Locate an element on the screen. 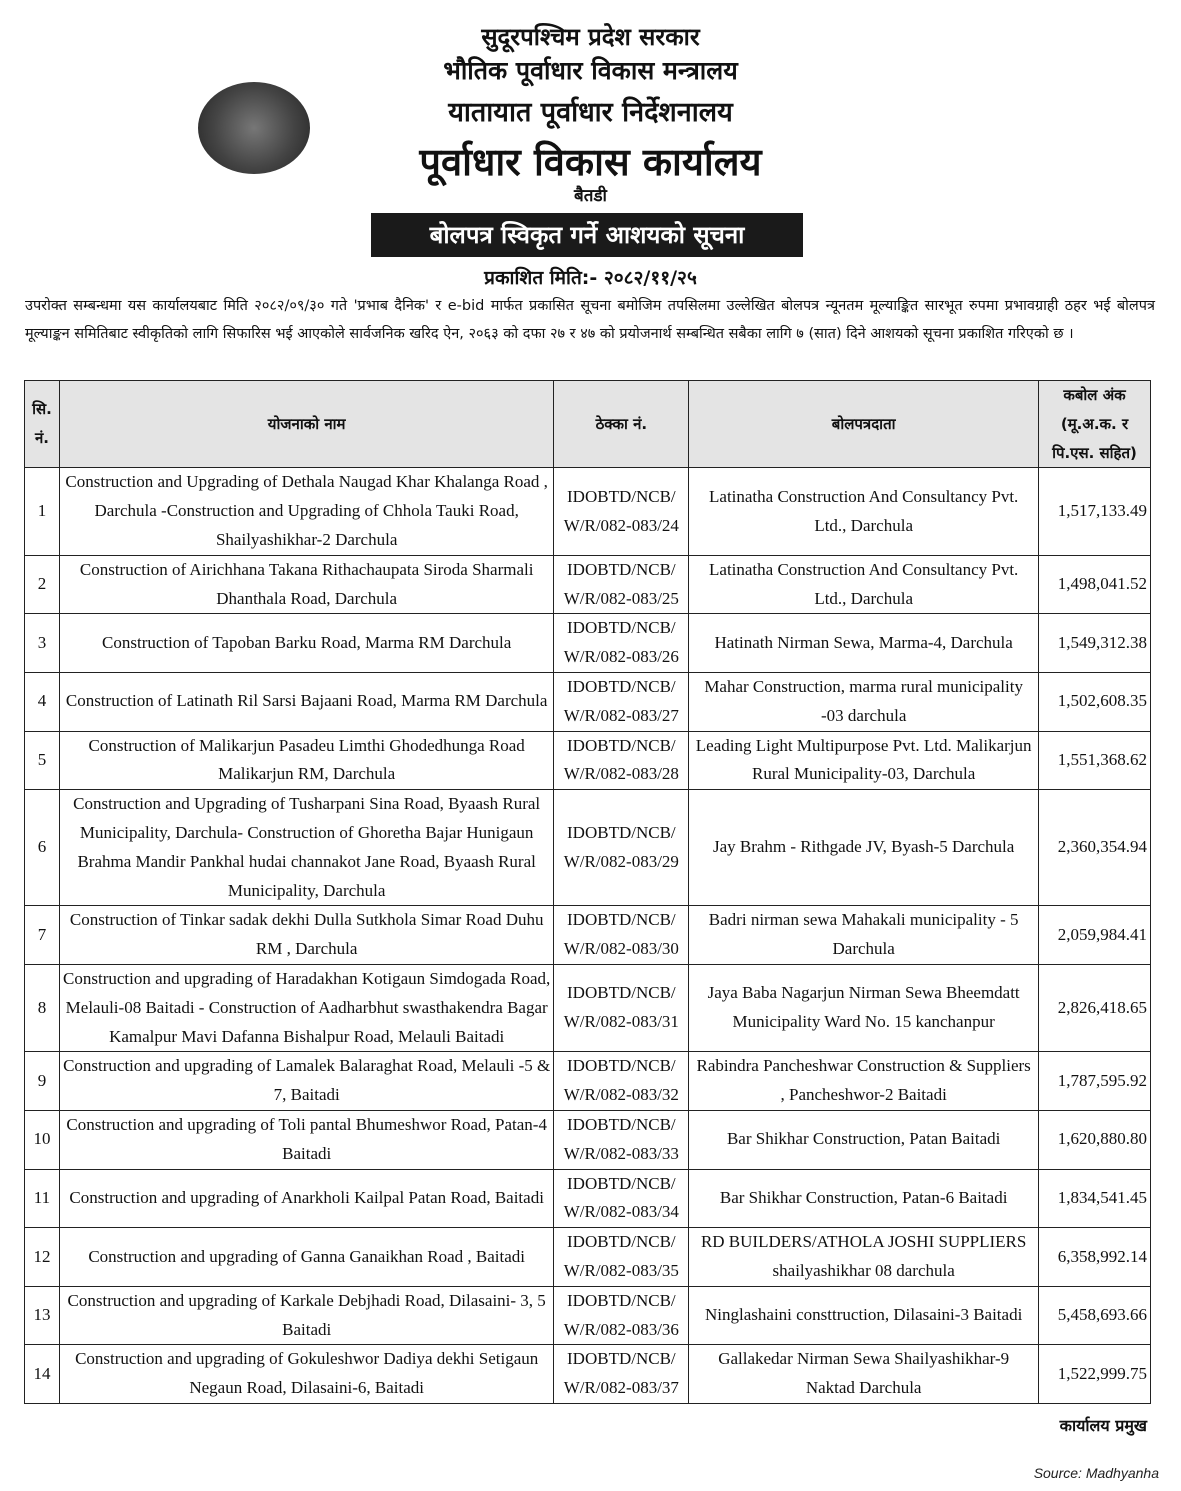 The width and height of the screenshot is (1181, 1491). cell-bid-amount: 1,522,999.75 is located at coordinates (1094, 1374).